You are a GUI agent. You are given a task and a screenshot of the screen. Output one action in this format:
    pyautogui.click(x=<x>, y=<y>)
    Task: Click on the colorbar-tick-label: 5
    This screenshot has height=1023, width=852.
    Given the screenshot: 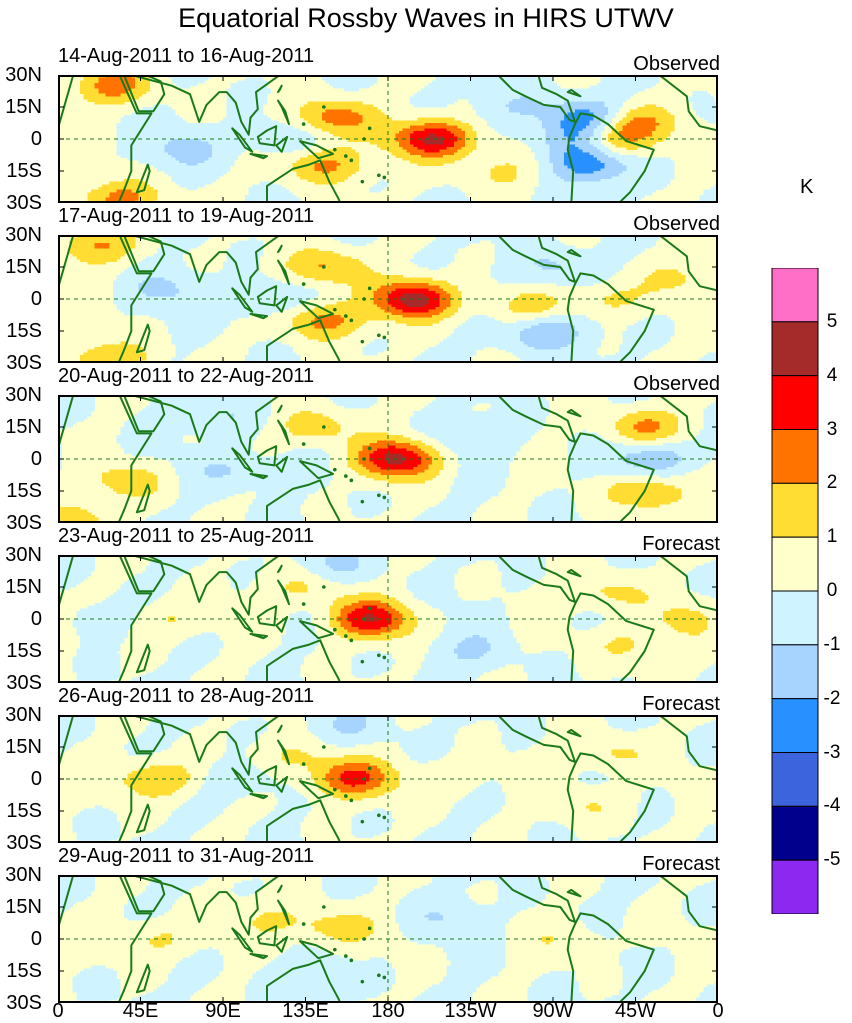 What is the action you would take?
    pyautogui.click(x=832, y=321)
    